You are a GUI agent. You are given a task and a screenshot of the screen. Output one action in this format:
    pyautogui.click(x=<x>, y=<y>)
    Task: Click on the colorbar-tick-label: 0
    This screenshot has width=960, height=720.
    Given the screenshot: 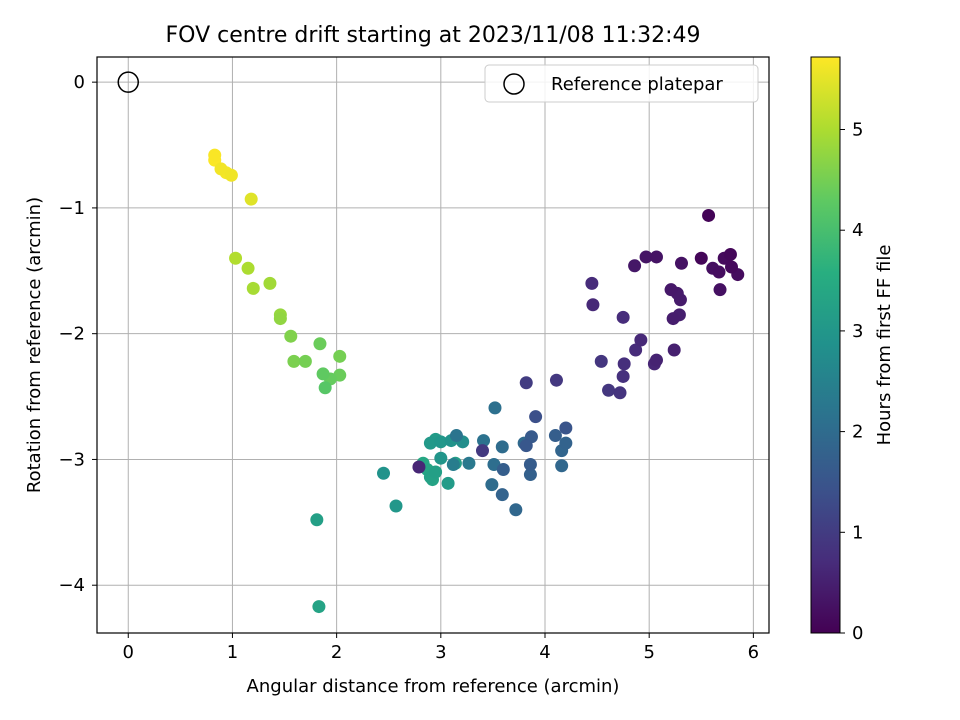 What is the action you would take?
    pyautogui.click(x=857, y=633)
    